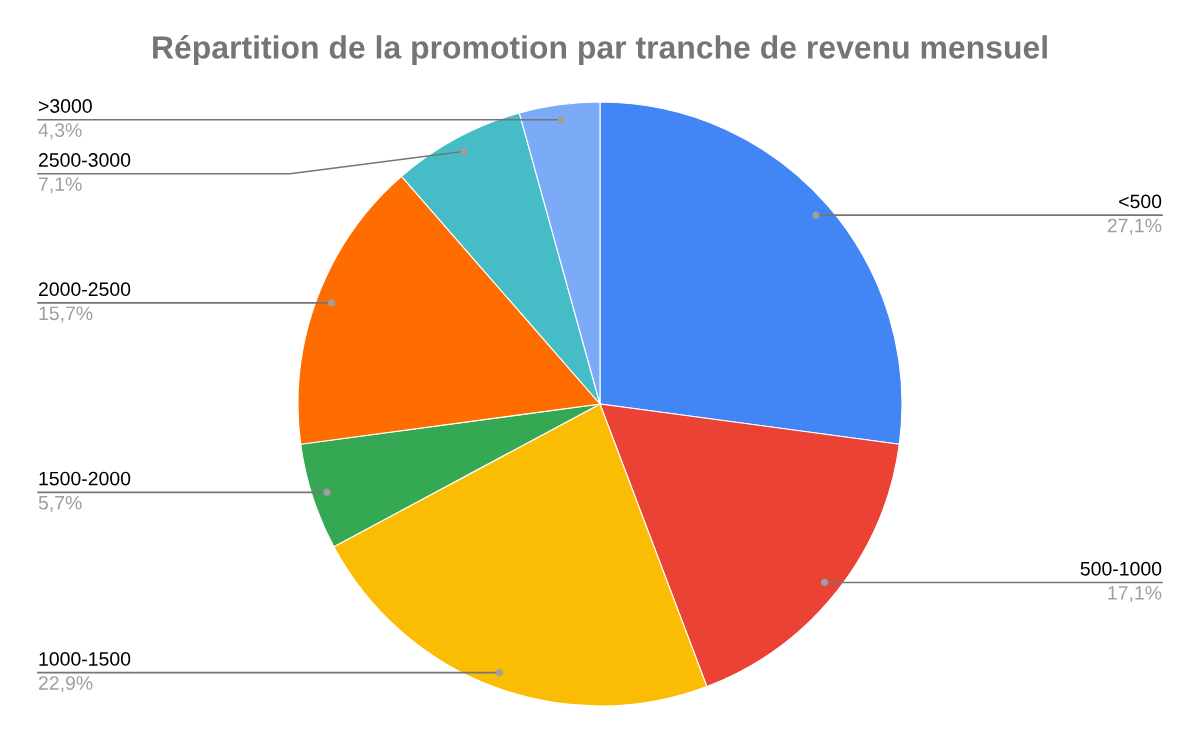 Image resolution: width=1200 pixels, height=742 pixels. I want to click on chart-title: Répartition de la promotion par tranche de revenu mensuel, so click(600, 50).